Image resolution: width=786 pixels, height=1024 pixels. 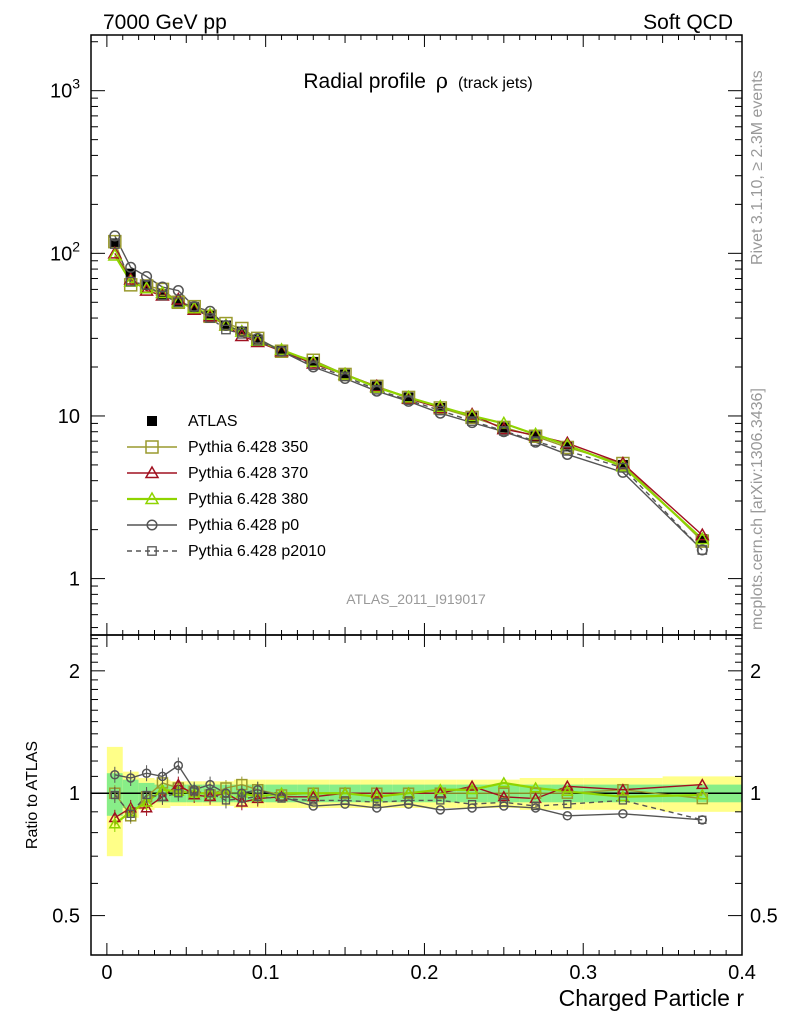 I want to click on ratio-plot-area, so click(x=416, y=801).